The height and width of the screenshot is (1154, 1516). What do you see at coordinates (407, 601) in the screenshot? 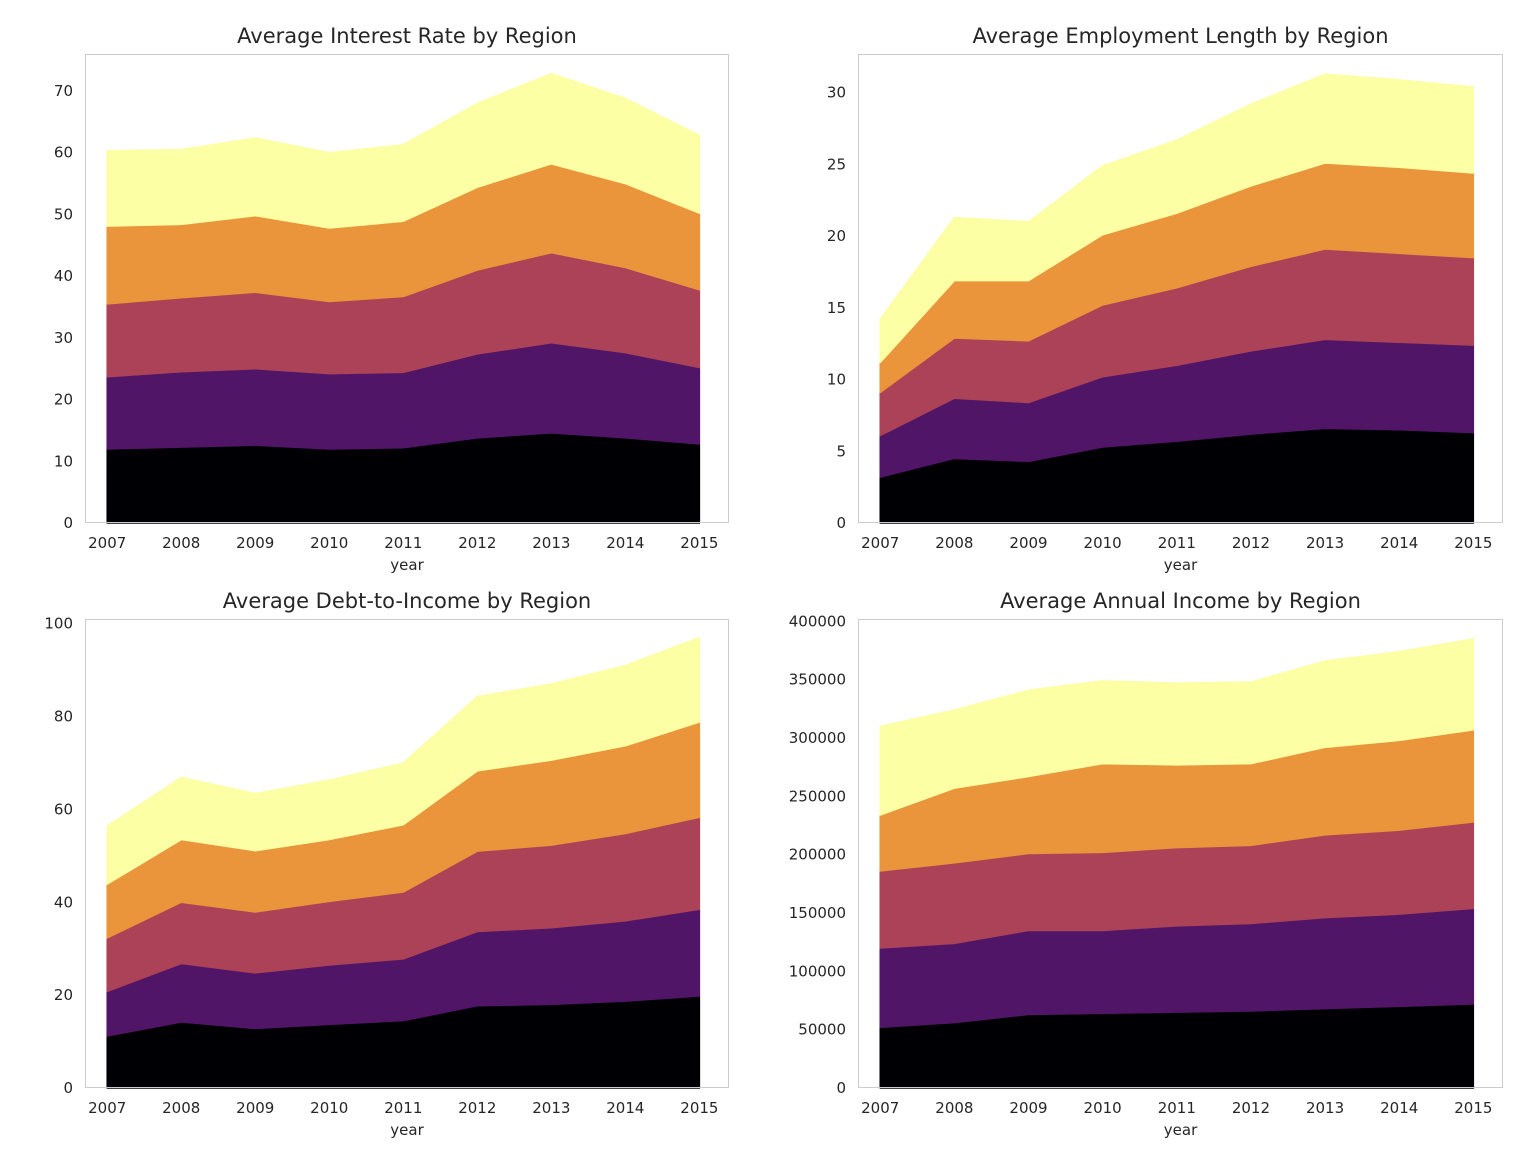
I see `chart-title: Average Debt-to-Income by Region` at bounding box center [407, 601].